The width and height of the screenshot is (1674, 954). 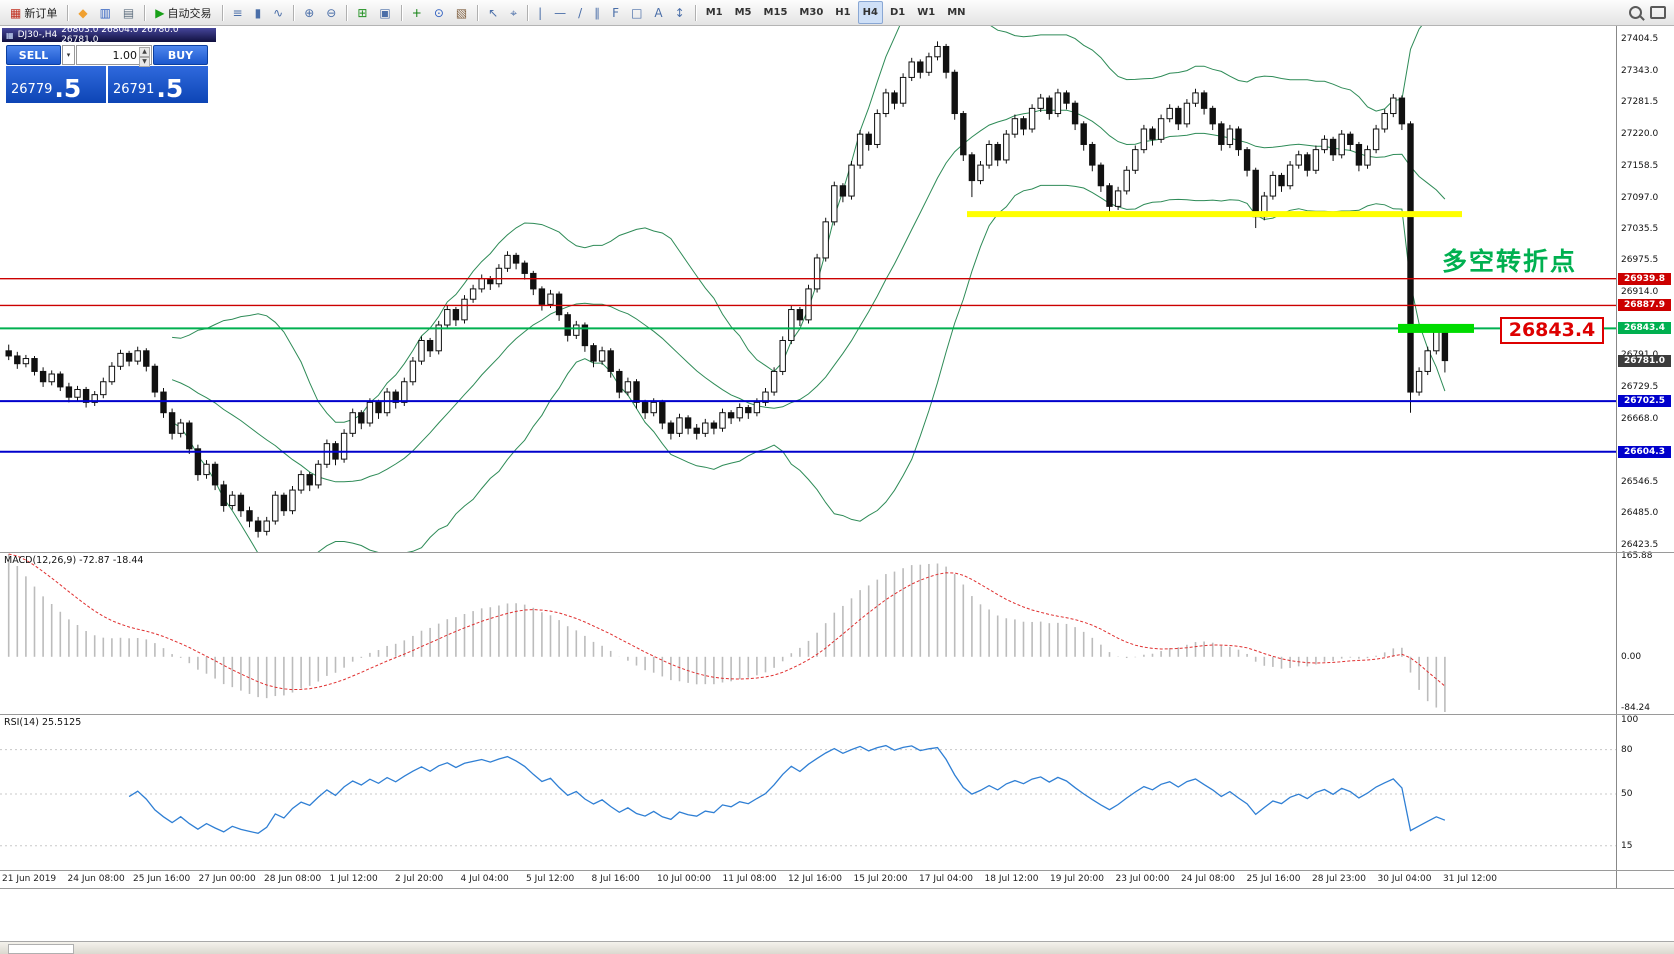 What do you see at coordinates (10, 35) in the screenshot?
I see `chart-icon: ▦` at bounding box center [10, 35].